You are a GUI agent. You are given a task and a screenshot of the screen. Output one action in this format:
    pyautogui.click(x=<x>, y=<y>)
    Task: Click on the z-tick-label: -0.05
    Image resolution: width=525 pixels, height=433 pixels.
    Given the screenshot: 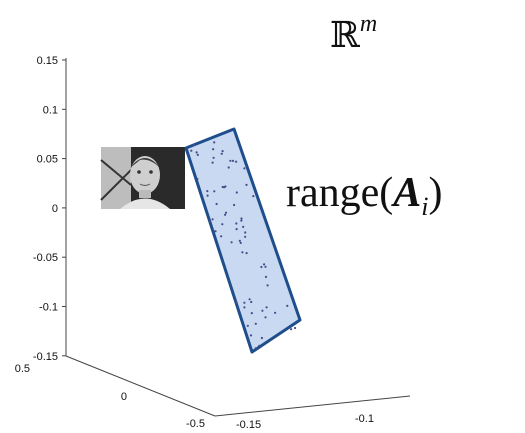 What is the action you would take?
    pyautogui.click(x=45, y=258)
    